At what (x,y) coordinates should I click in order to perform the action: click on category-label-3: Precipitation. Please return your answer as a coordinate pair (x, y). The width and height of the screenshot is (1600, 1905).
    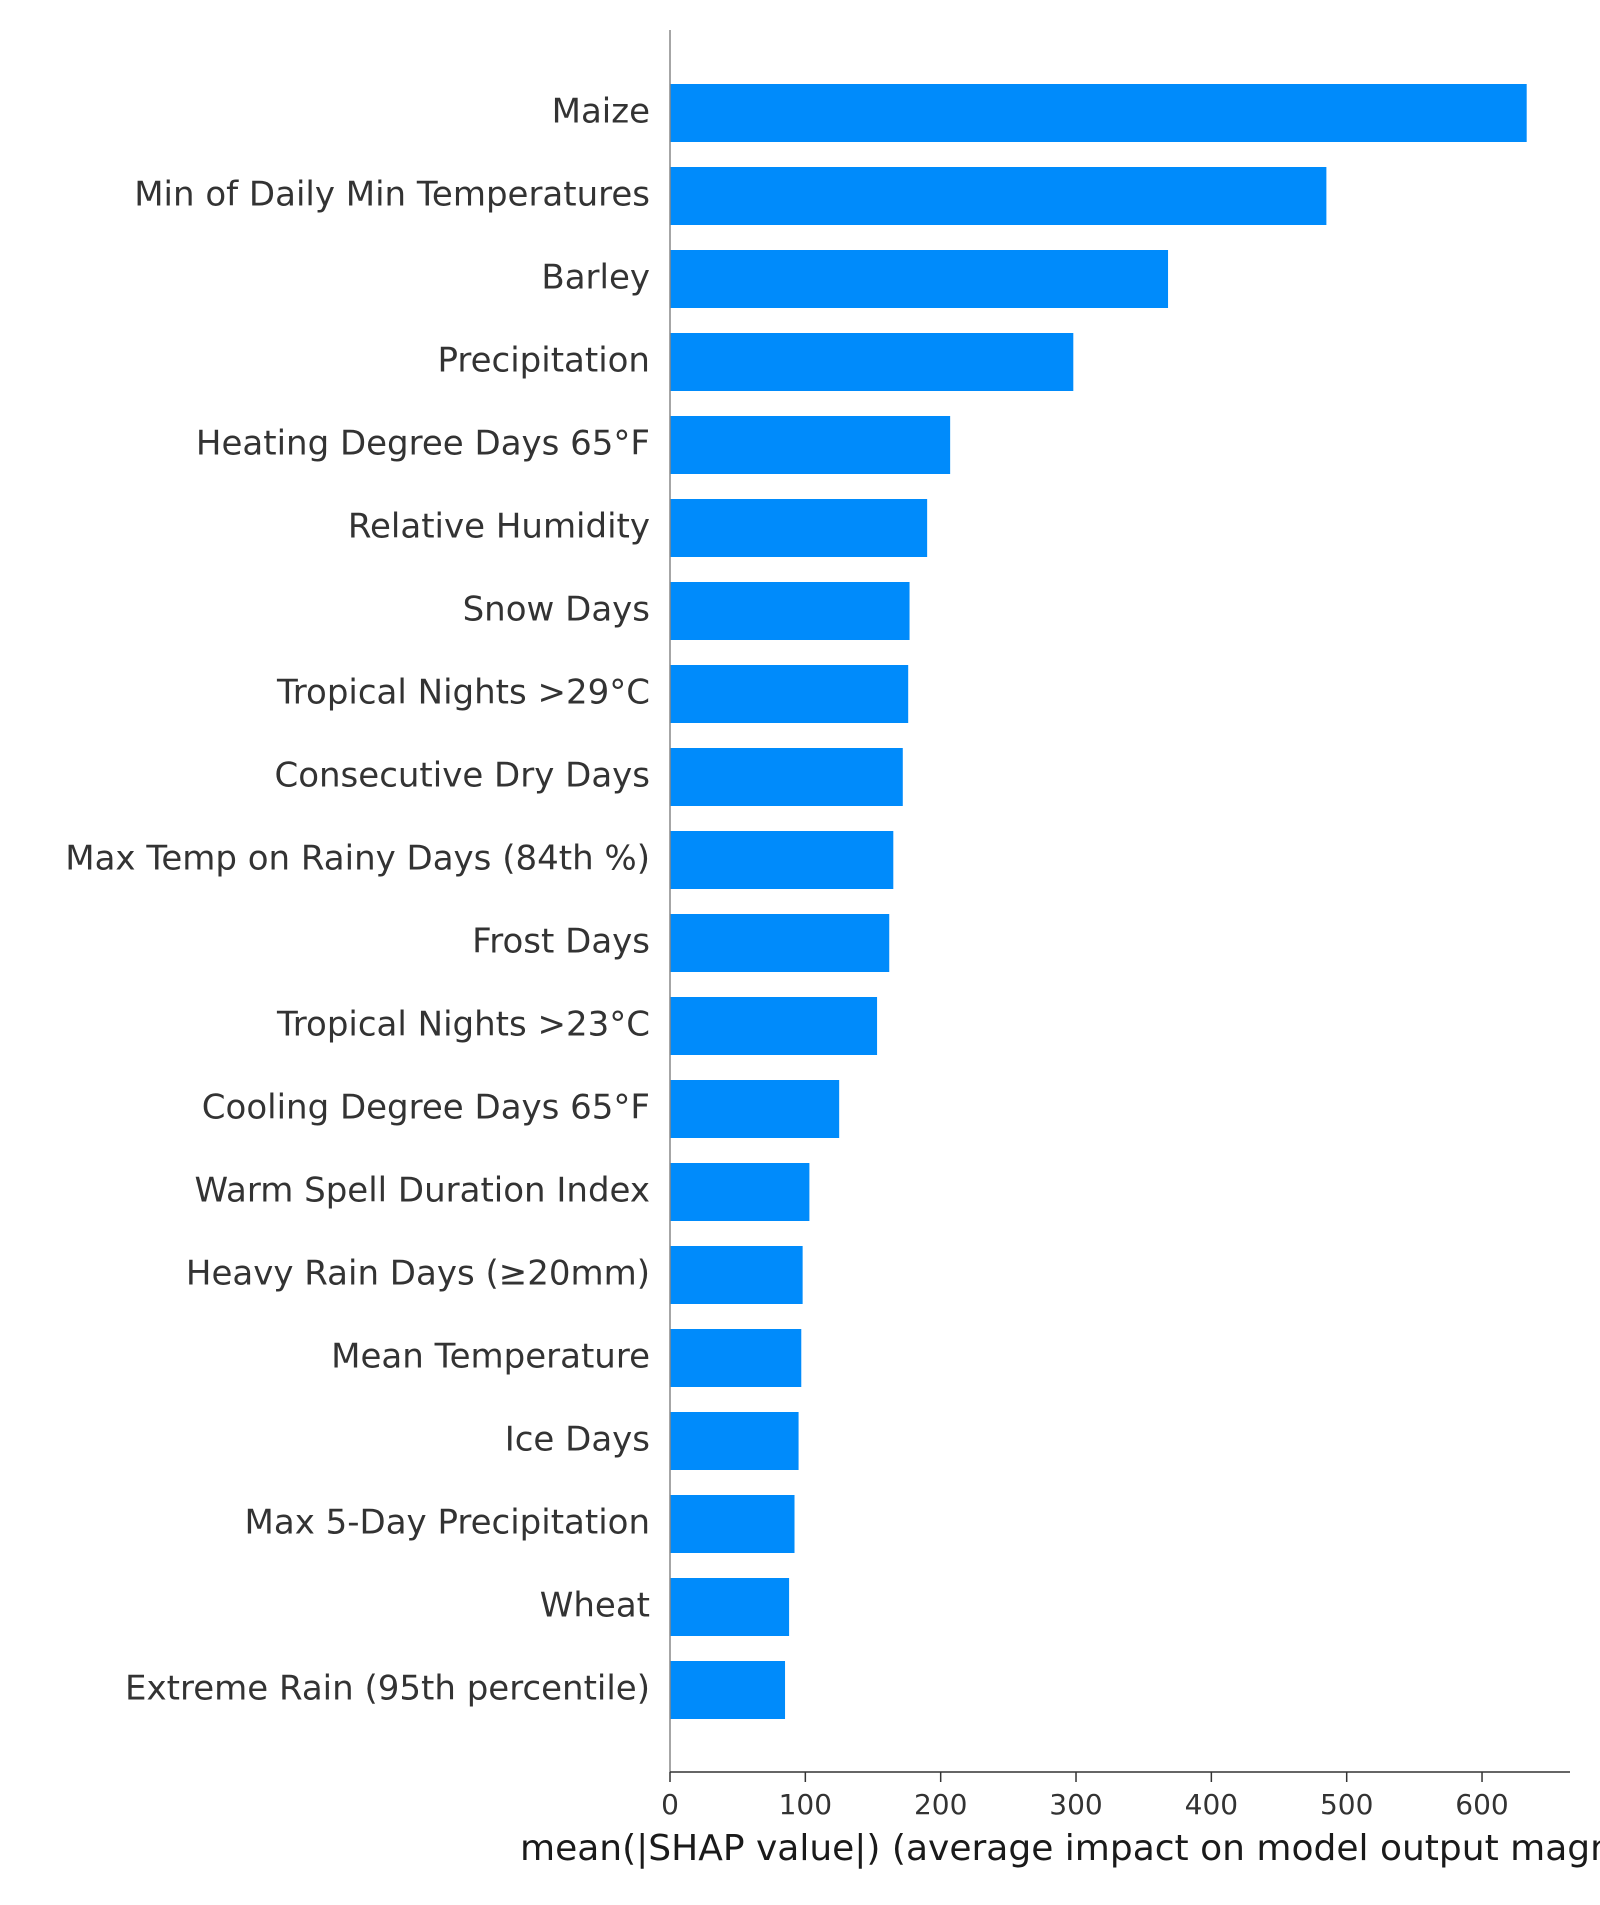
    Looking at the image, I should click on (543, 361).